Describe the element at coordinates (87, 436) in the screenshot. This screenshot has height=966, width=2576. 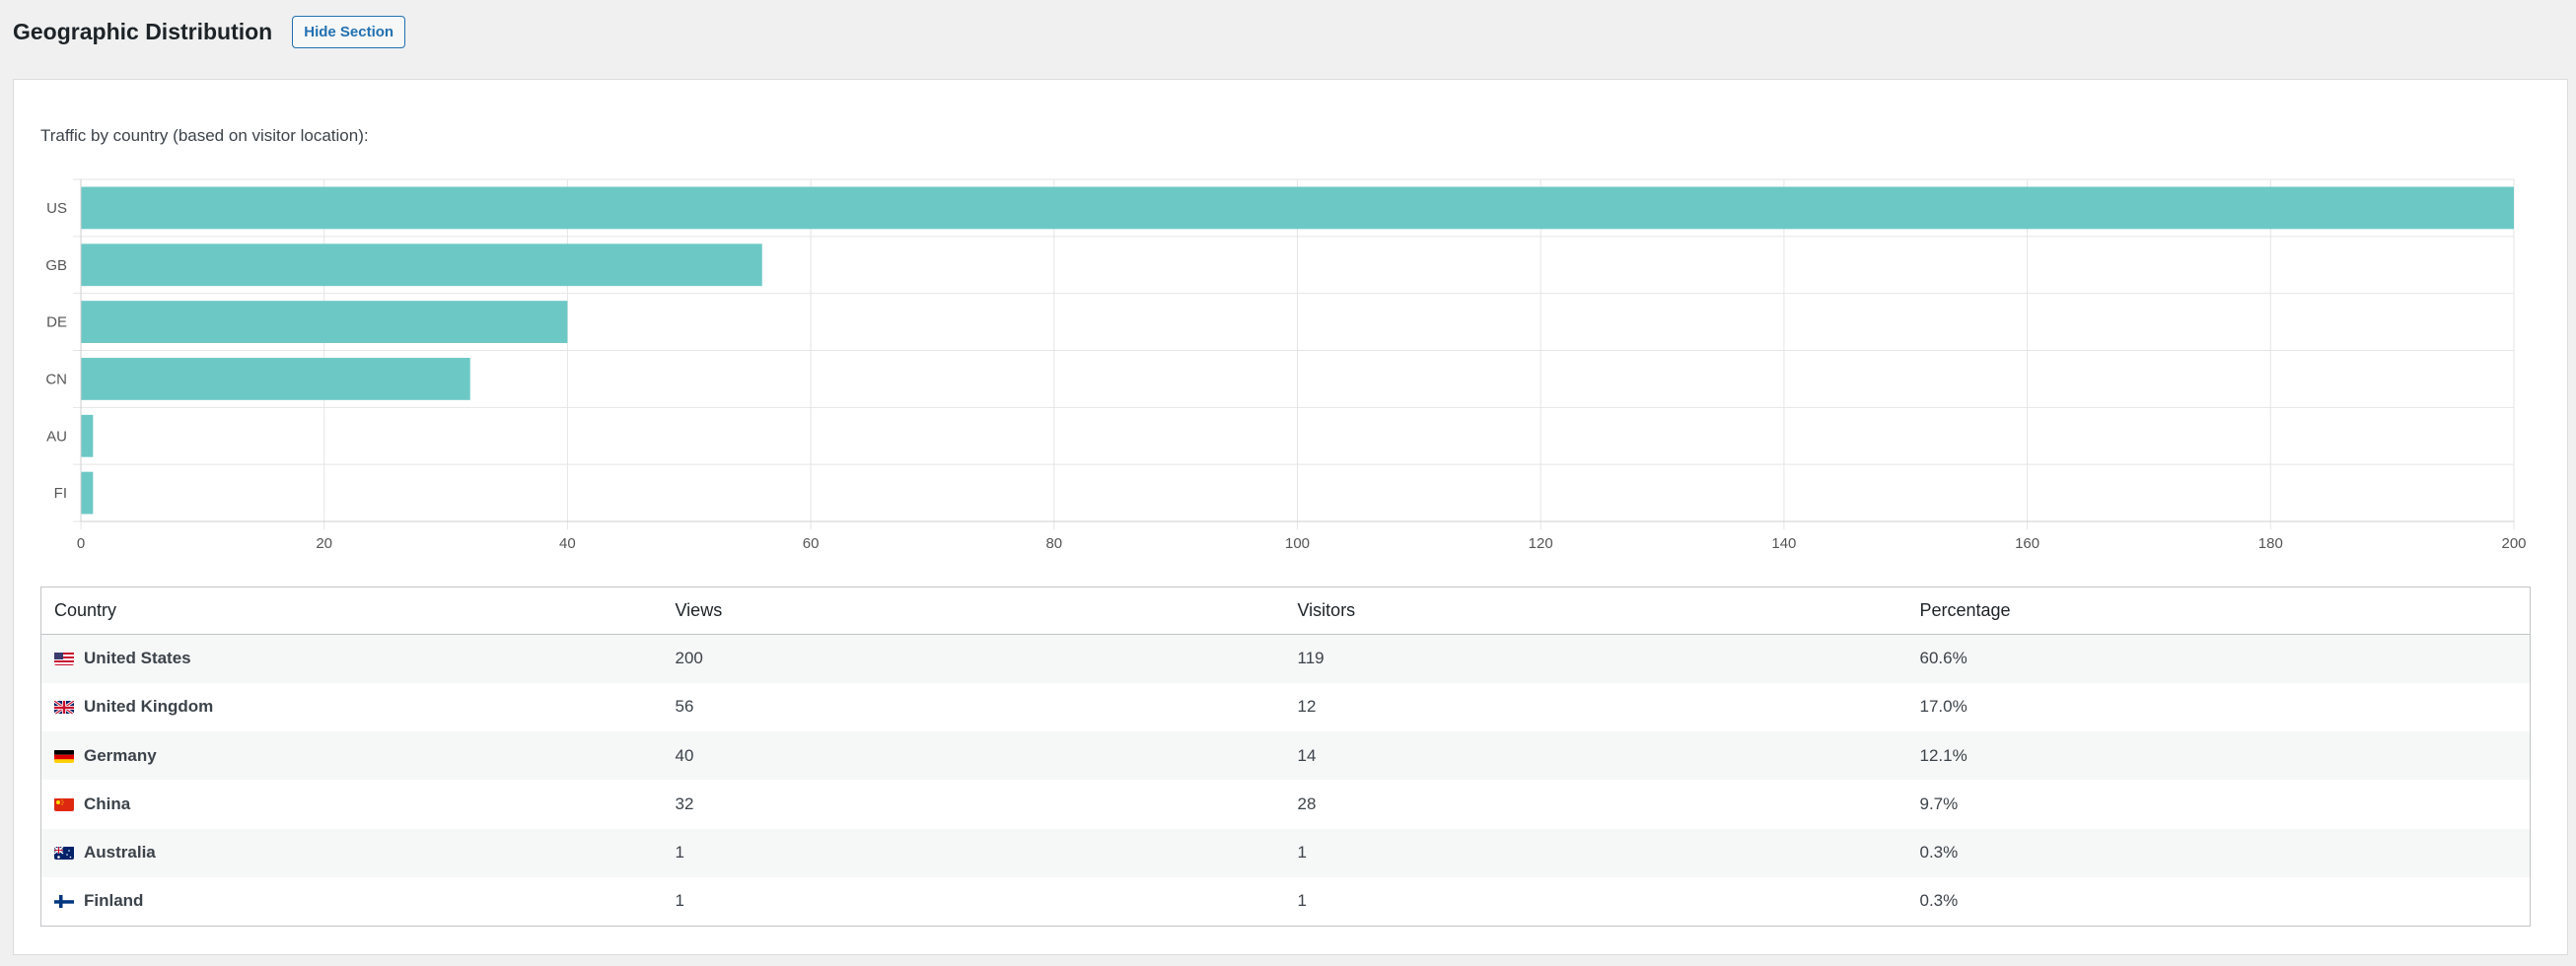
I see `bar-au` at that location.